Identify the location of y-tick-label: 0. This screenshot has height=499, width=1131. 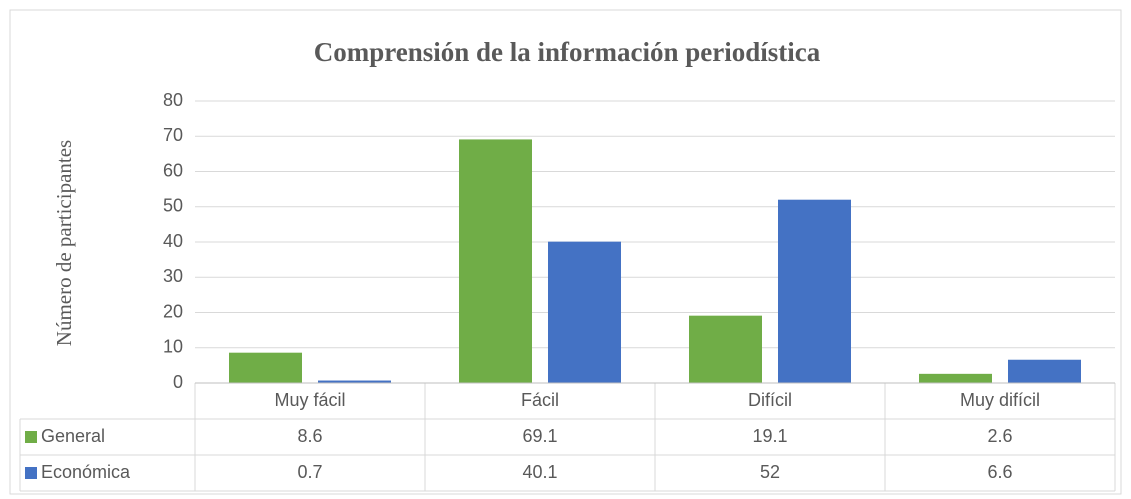
(178, 382).